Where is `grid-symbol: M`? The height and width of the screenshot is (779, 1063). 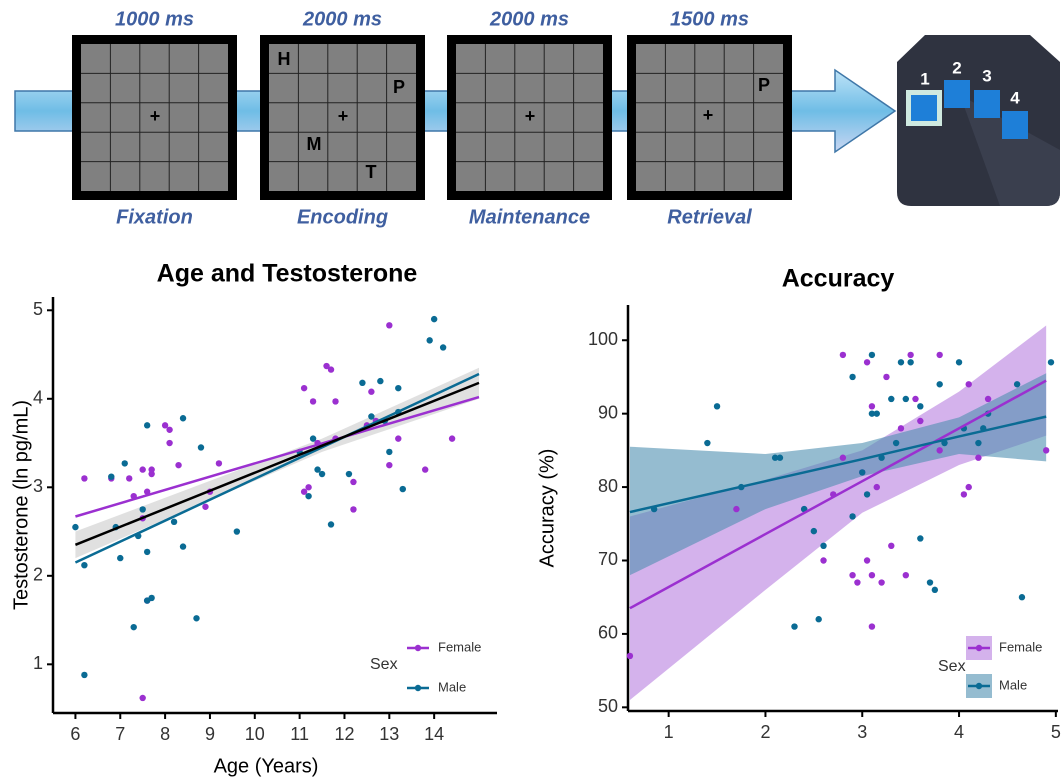 grid-symbol: M is located at coordinates (314, 144).